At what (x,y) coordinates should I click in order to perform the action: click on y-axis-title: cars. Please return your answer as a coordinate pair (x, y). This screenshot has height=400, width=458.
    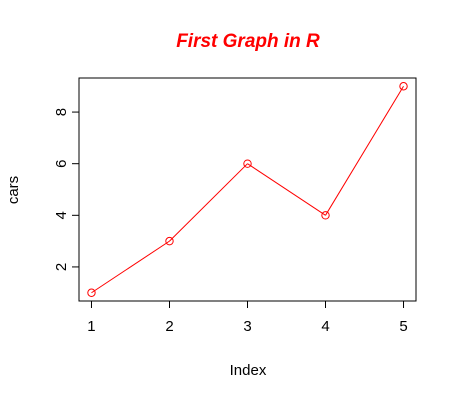
    Looking at the image, I should click on (13, 190).